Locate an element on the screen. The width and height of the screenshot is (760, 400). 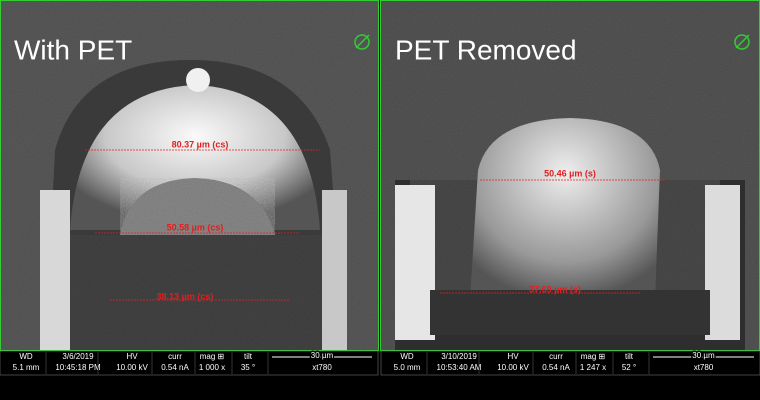
panel-title: With PET is located at coordinates (73, 49).